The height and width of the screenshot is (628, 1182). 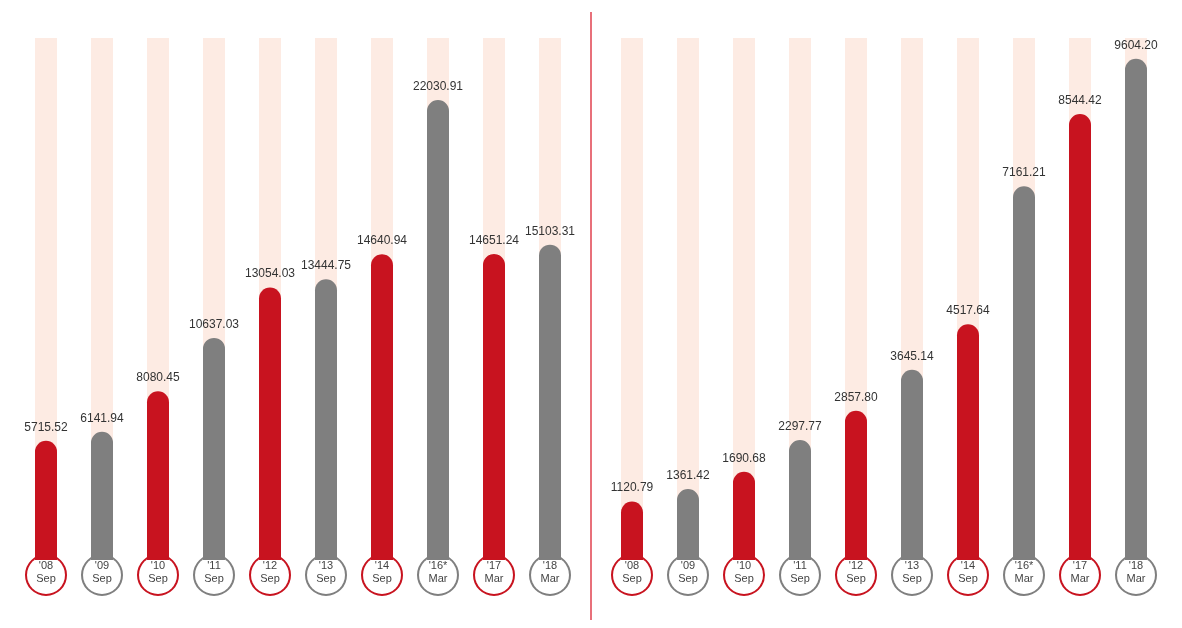 I want to click on data-label: 15103.31, so click(x=550, y=230).